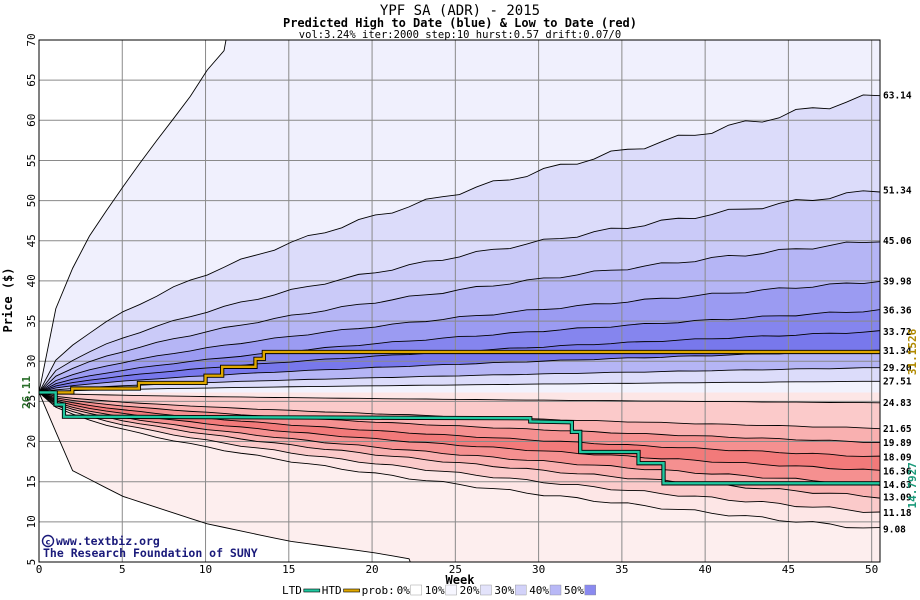  Describe the element at coordinates (897, 332) in the screenshot. I see `band-end-label: 33.72` at that location.